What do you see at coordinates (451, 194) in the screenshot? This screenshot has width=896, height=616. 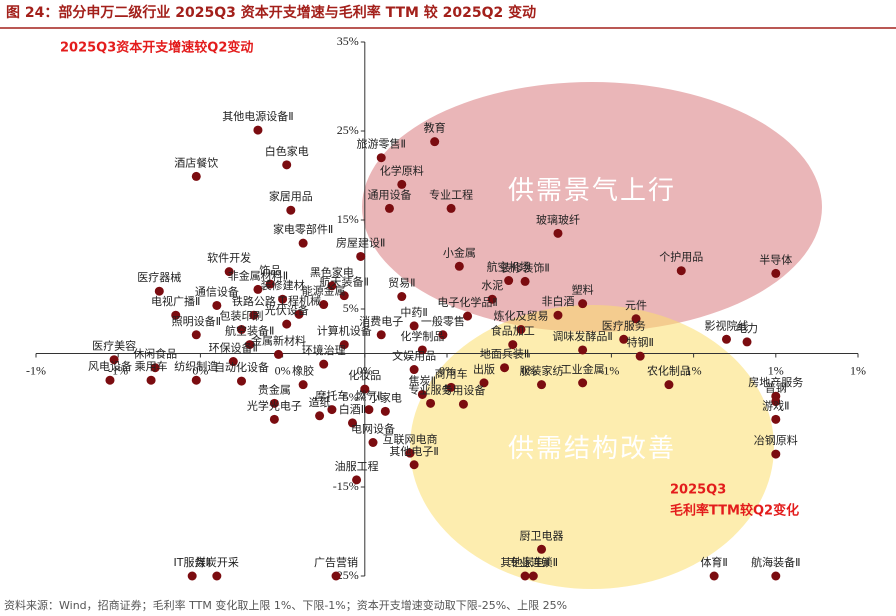 I see `point-label: 专业工程` at bounding box center [451, 194].